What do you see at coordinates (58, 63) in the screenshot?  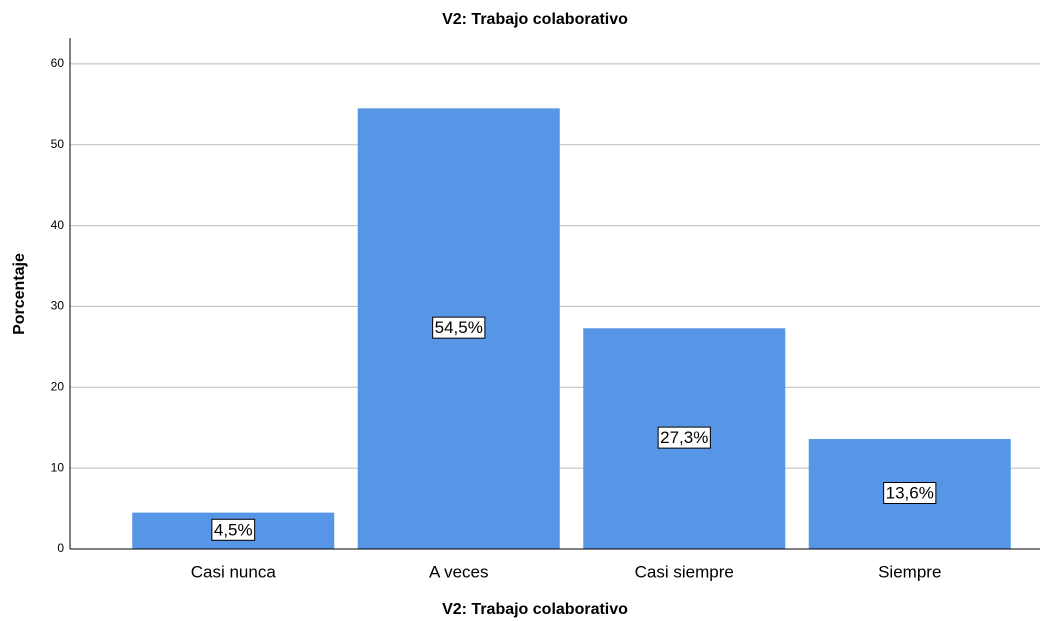 I see `y-tick-label: 60` at bounding box center [58, 63].